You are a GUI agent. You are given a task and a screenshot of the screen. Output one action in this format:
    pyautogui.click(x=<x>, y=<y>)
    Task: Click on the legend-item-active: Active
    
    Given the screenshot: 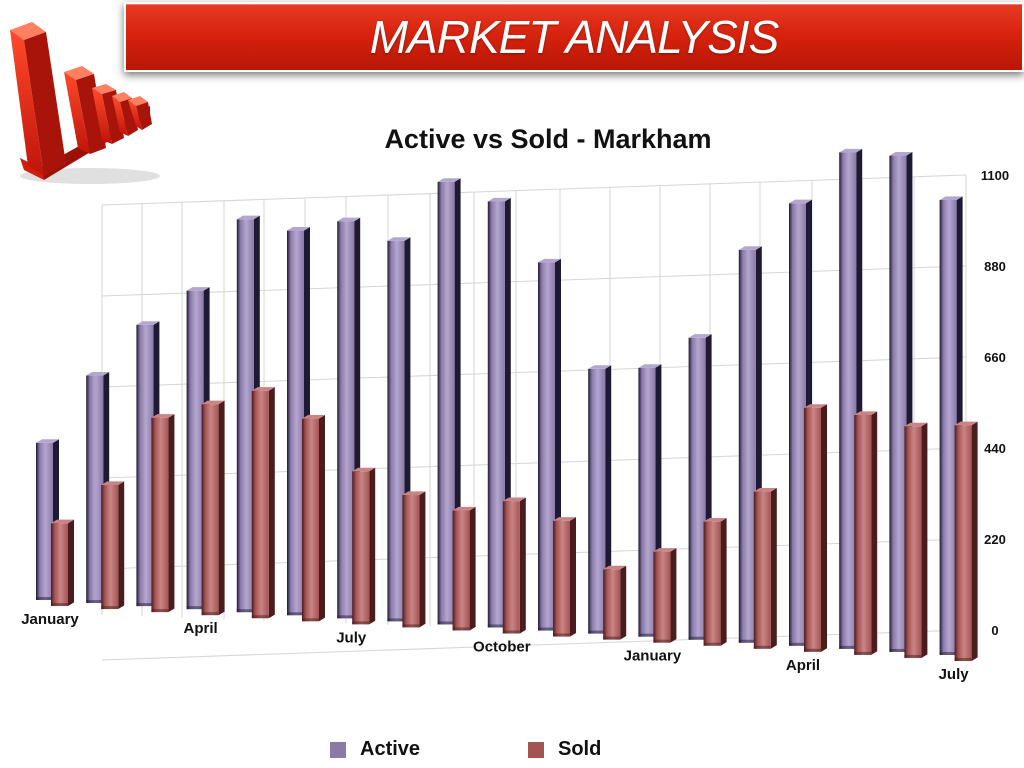 What is the action you would take?
    pyautogui.click(x=375, y=749)
    